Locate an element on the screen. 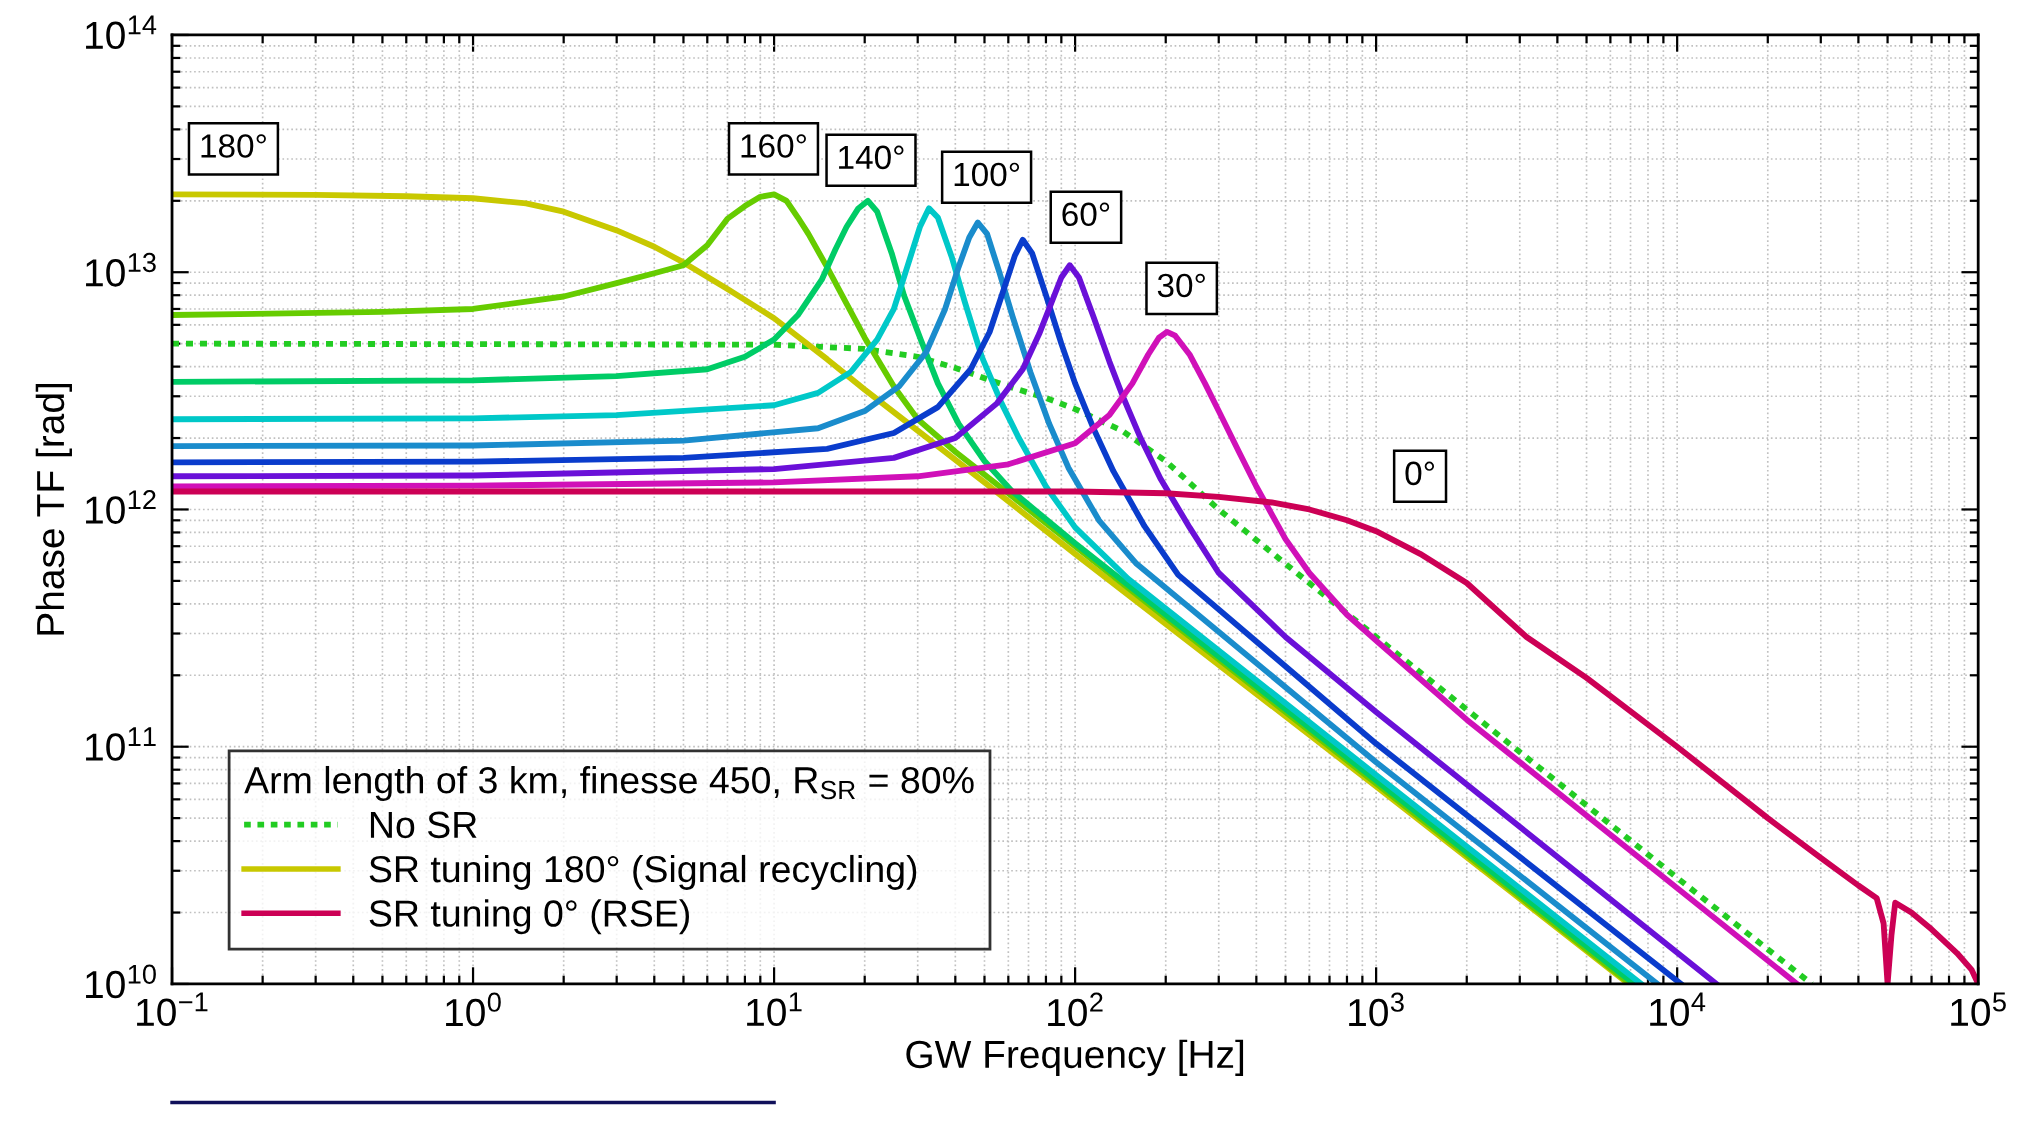 Image resolution: width=2031 pixels, height=1128 pixels. x-tick-label: 10$^{2}$ is located at coordinates (1075, 1009).